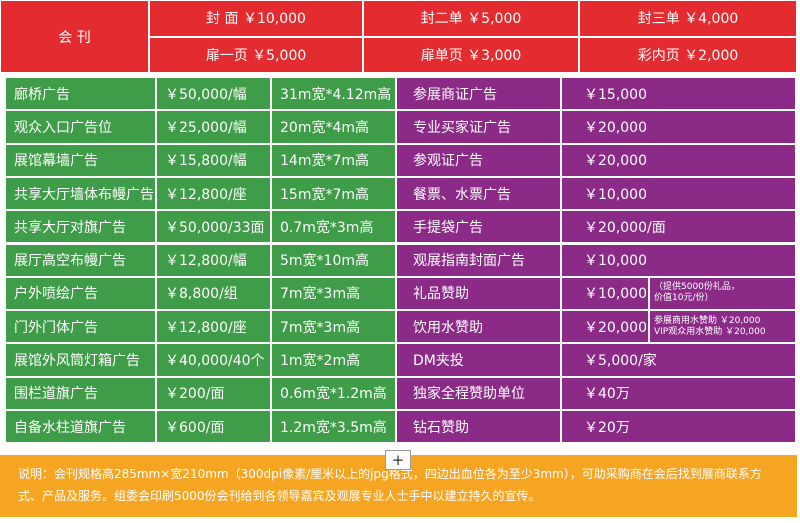  Describe the element at coordinates (333, 227) in the screenshot. I see `left-cell: 0.7m宽*3m高` at that location.